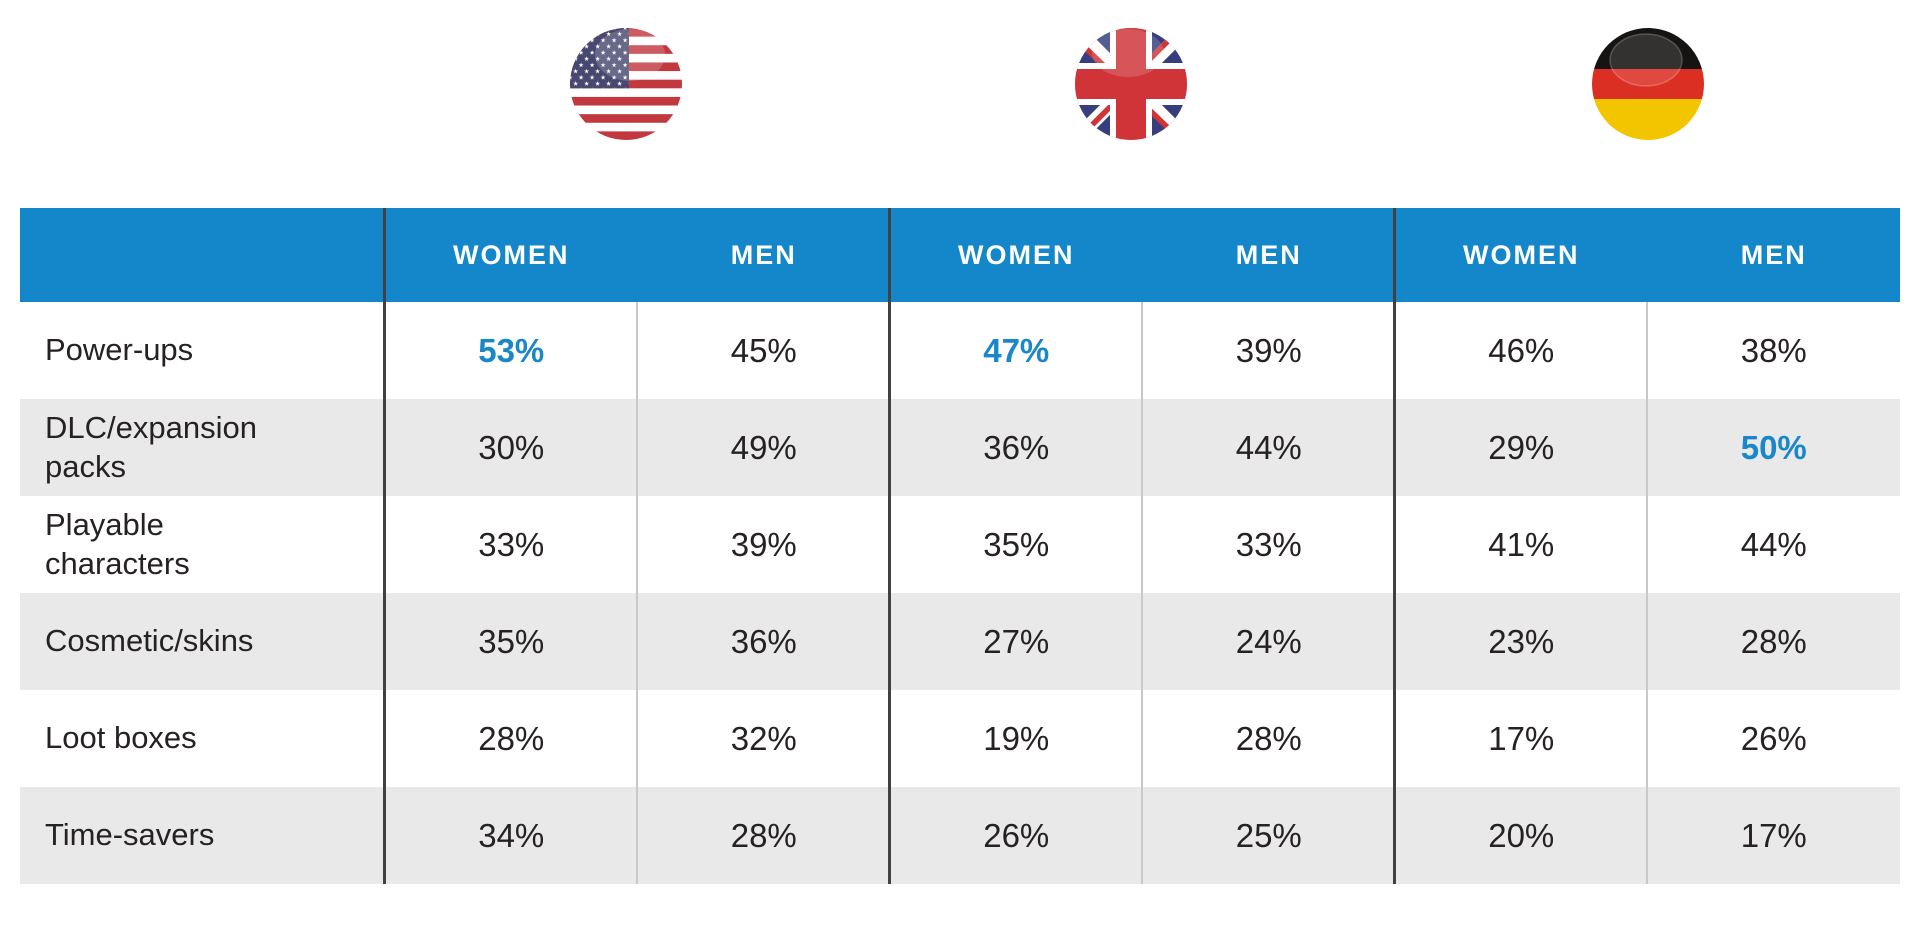  What do you see at coordinates (960, 350) in the screenshot?
I see `table-row: Power-ups 53% 45% 47% 39% 46% 38%` at bounding box center [960, 350].